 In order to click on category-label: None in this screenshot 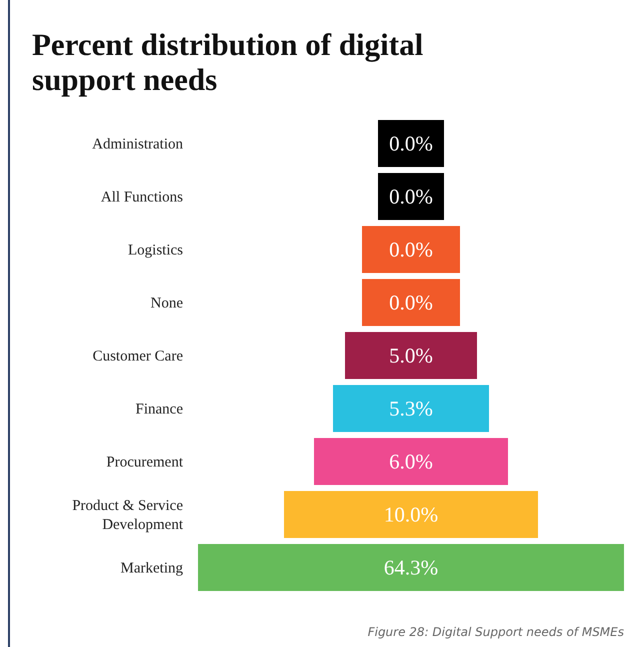, I will do `click(167, 304)`.